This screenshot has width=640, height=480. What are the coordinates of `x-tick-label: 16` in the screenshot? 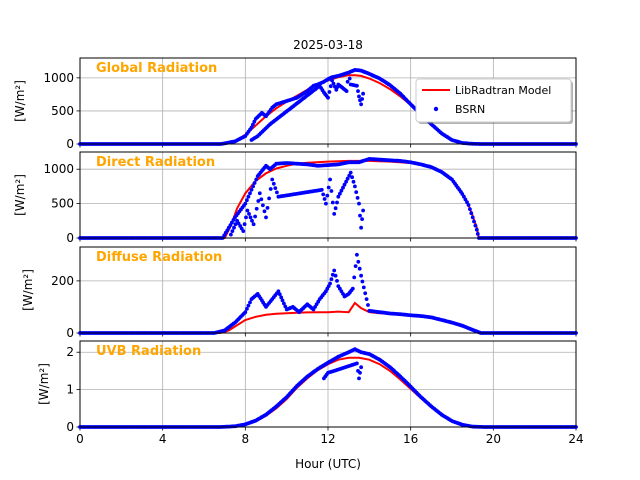 It's located at (410, 439).